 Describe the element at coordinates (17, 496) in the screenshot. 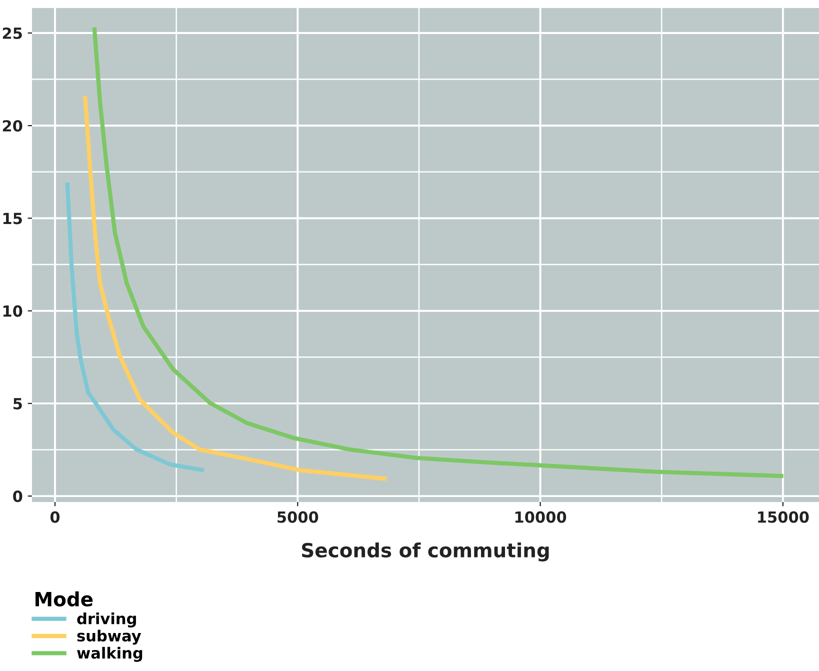

I see `y-tick-label: 0` at that location.